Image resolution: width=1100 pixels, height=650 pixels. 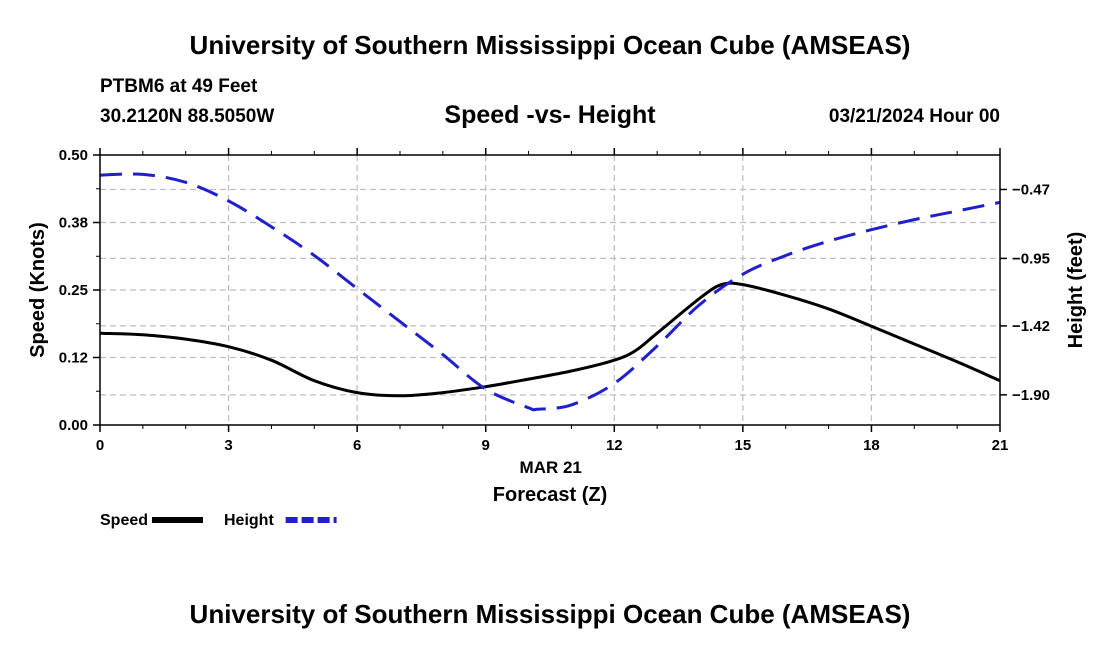 I want to click on y-right-axis-title: Height (feet), so click(x=1076, y=290).